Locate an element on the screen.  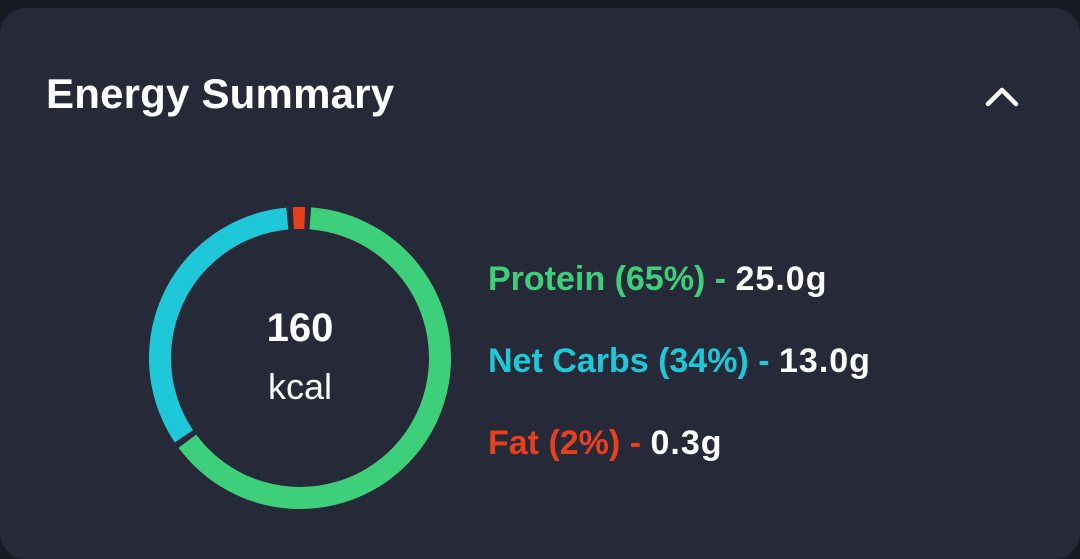
macro-row-net-carbs: Net Carbs (34%) - 13.0g is located at coordinates (679, 379).